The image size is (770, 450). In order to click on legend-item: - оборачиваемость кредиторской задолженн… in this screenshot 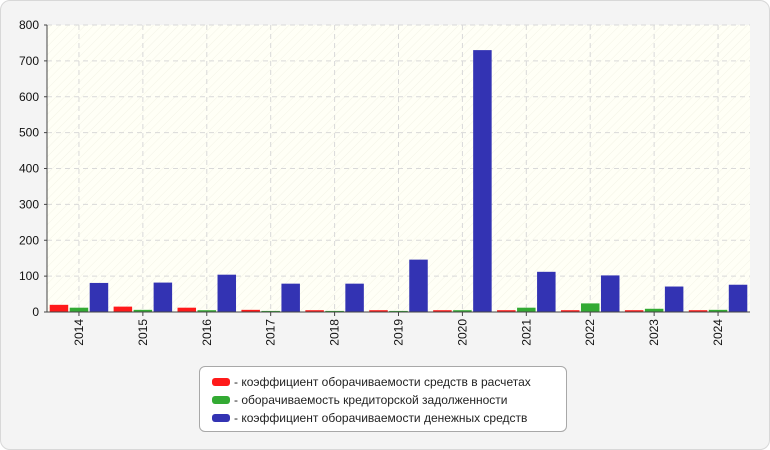, I will do `click(389, 400)`.